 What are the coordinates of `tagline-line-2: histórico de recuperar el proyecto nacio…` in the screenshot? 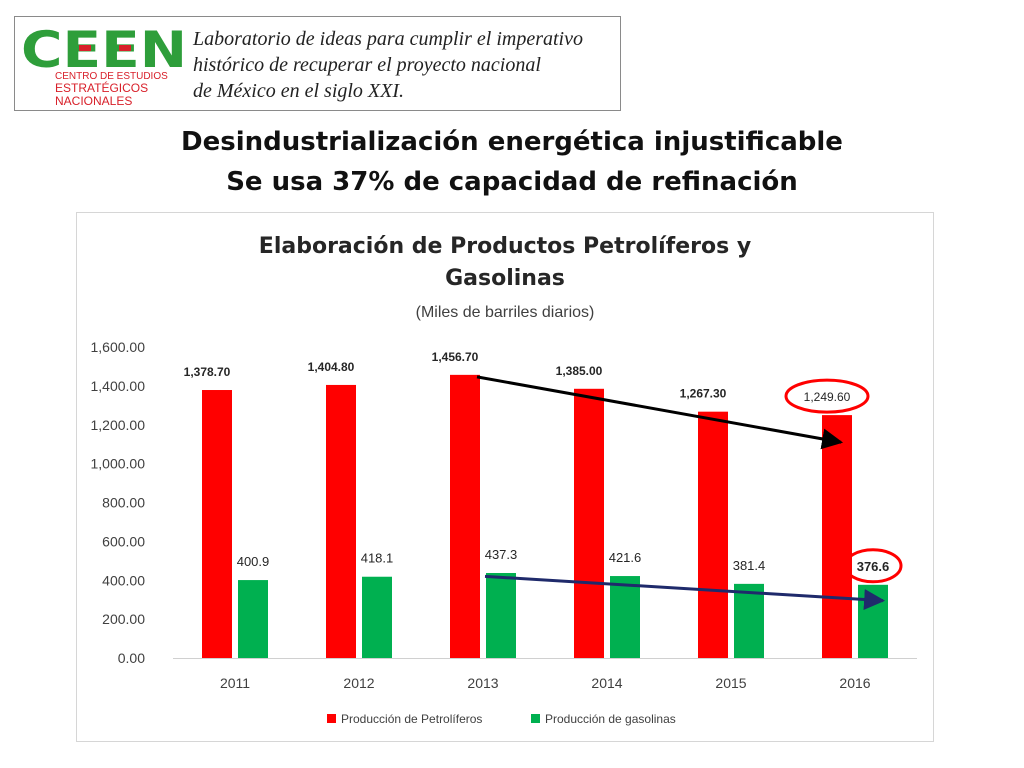 It's located at (367, 65).